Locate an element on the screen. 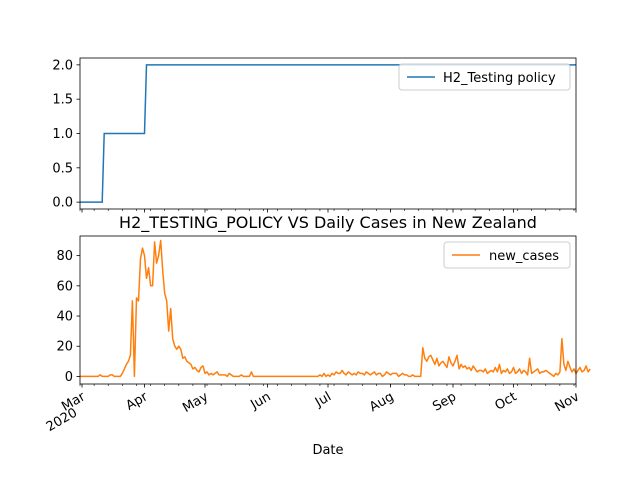 The height and width of the screenshot is (480, 640). top-y-tick-label: 0.0 is located at coordinates (62, 203).